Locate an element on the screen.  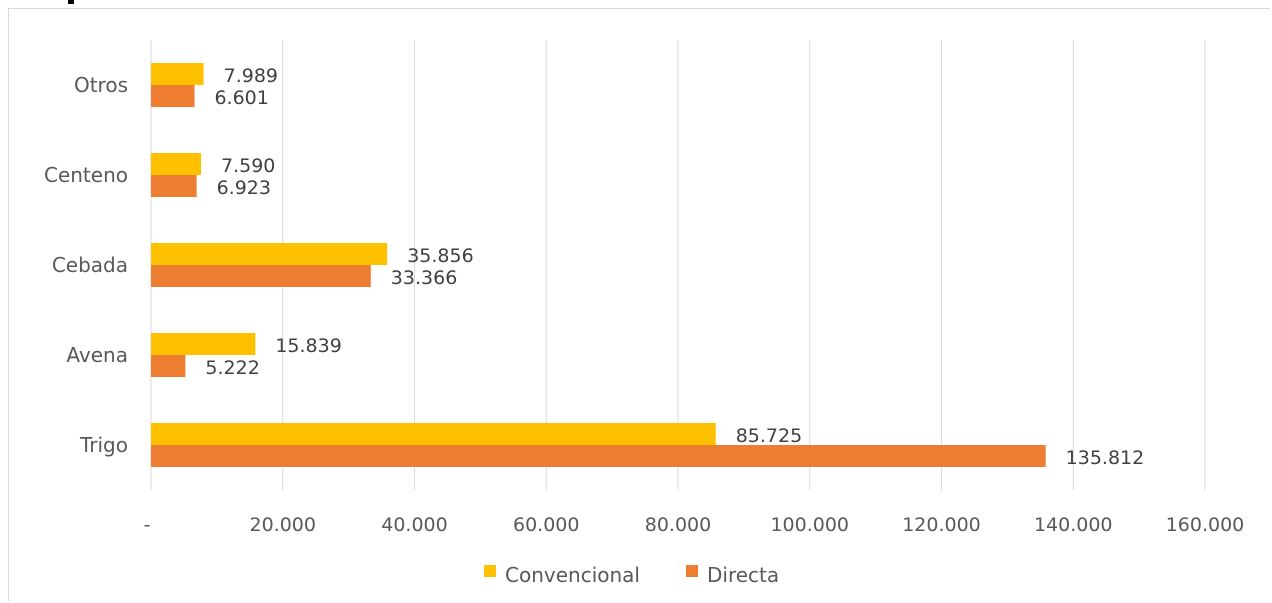
legend-swatch-directa is located at coordinates (692, 571).